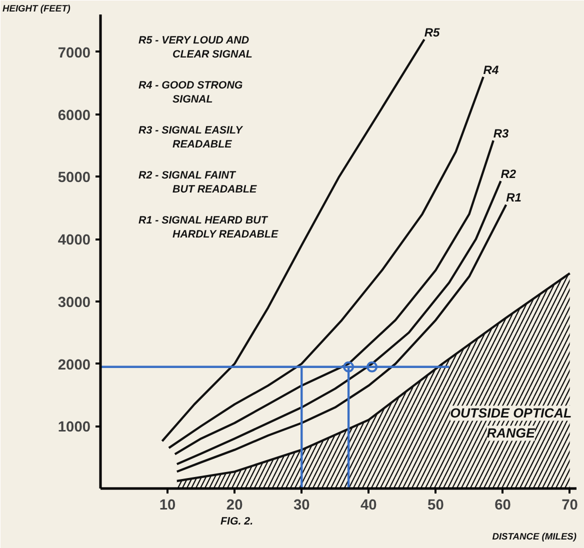 The image size is (584, 548). Describe the element at coordinates (234, 506) in the screenshot. I see `x-tick-label: 20` at that location.